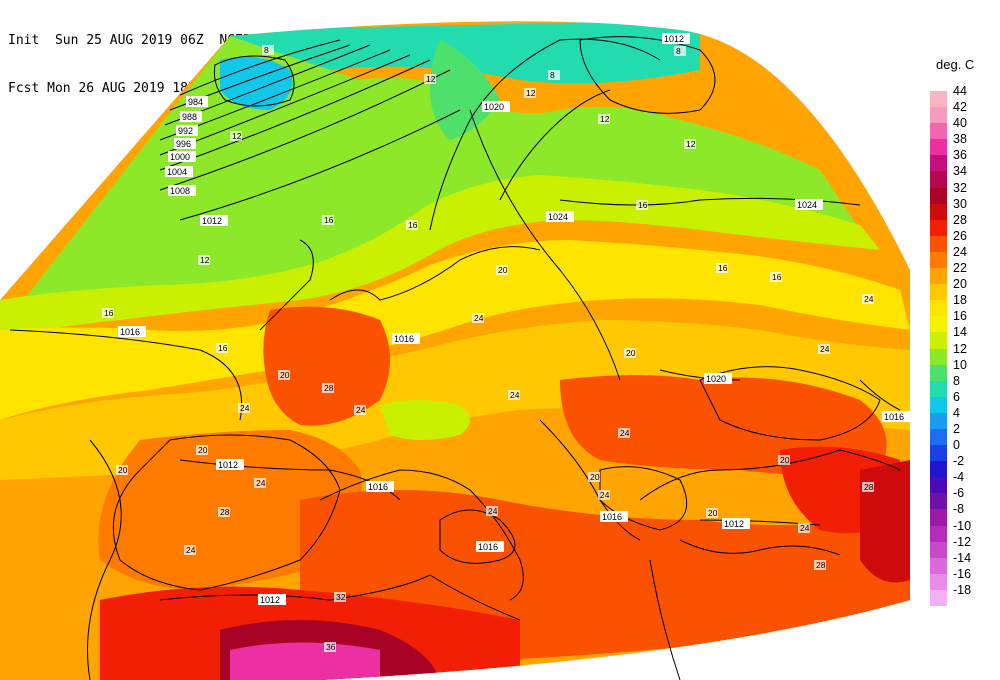  Describe the element at coordinates (560, 216) in the screenshot. I see `isobar-label: 1024` at that location.